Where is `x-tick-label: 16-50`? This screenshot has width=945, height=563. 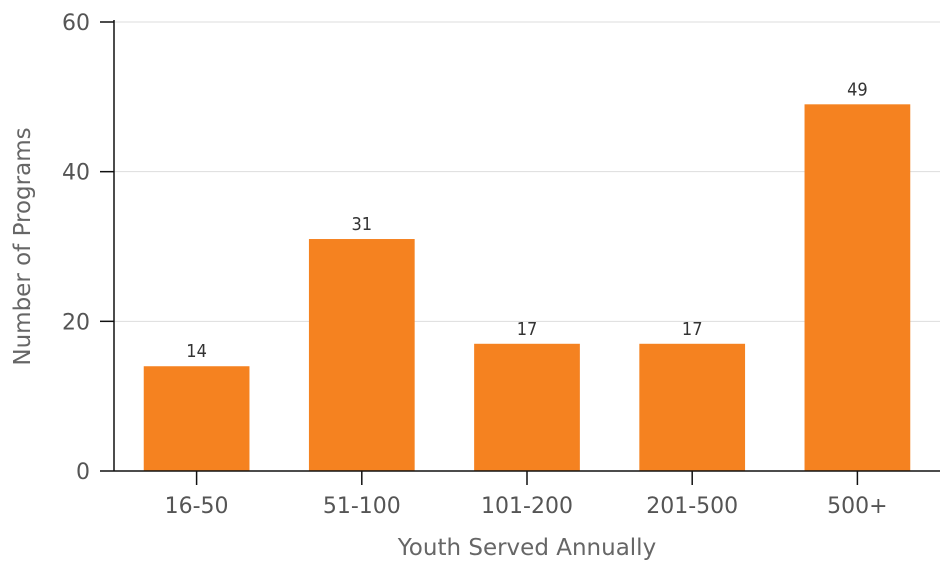
x-tick-label: 16-50 is located at coordinates (197, 506).